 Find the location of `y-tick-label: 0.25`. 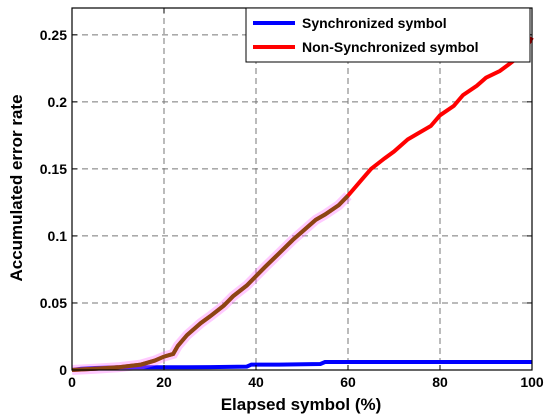

y-tick-label: 0.25 is located at coordinates (53, 35).